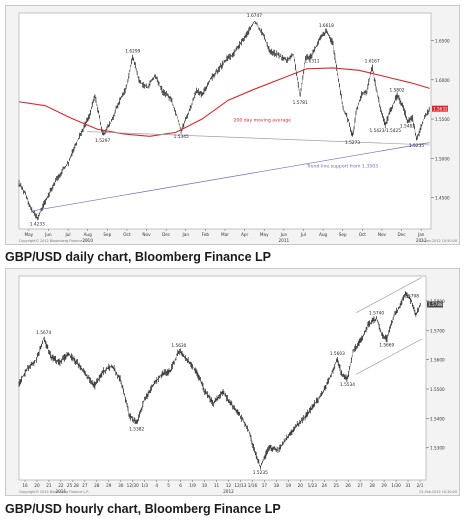 This screenshot has height=525, width=465. What do you see at coordinates (438, 492) in the screenshot?
I see `footer-timestamp: 01-Feb-2012 10:30:00` at bounding box center [438, 492].